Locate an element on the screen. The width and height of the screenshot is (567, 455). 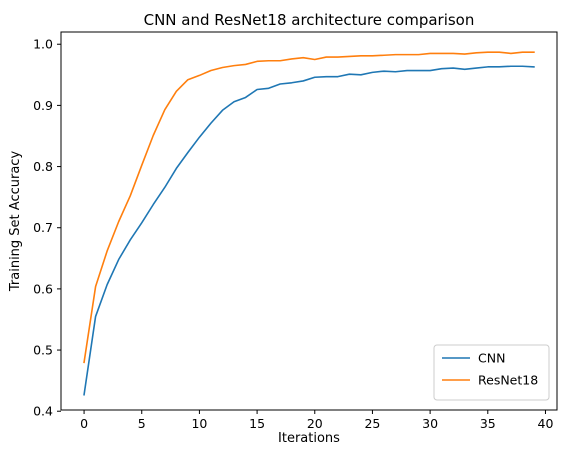
legend-label-resnet18: ResNet18 is located at coordinates (508, 380).